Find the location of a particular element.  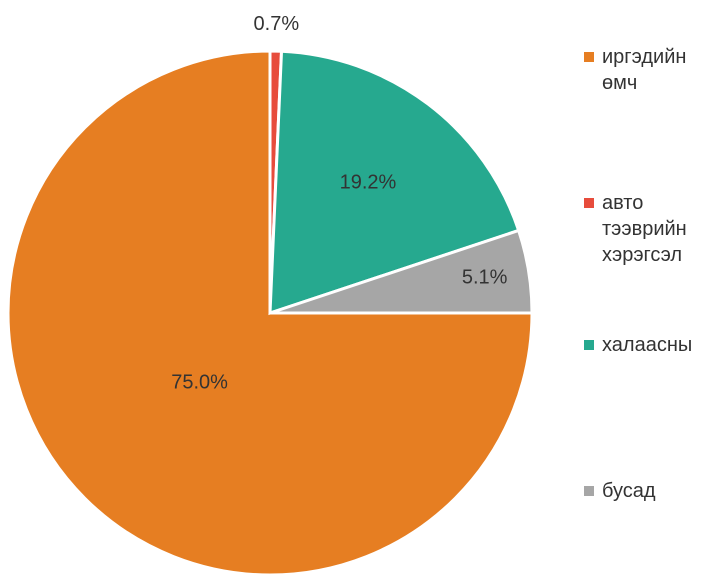

slice-label: 0.7% is located at coordinates (277, 24).